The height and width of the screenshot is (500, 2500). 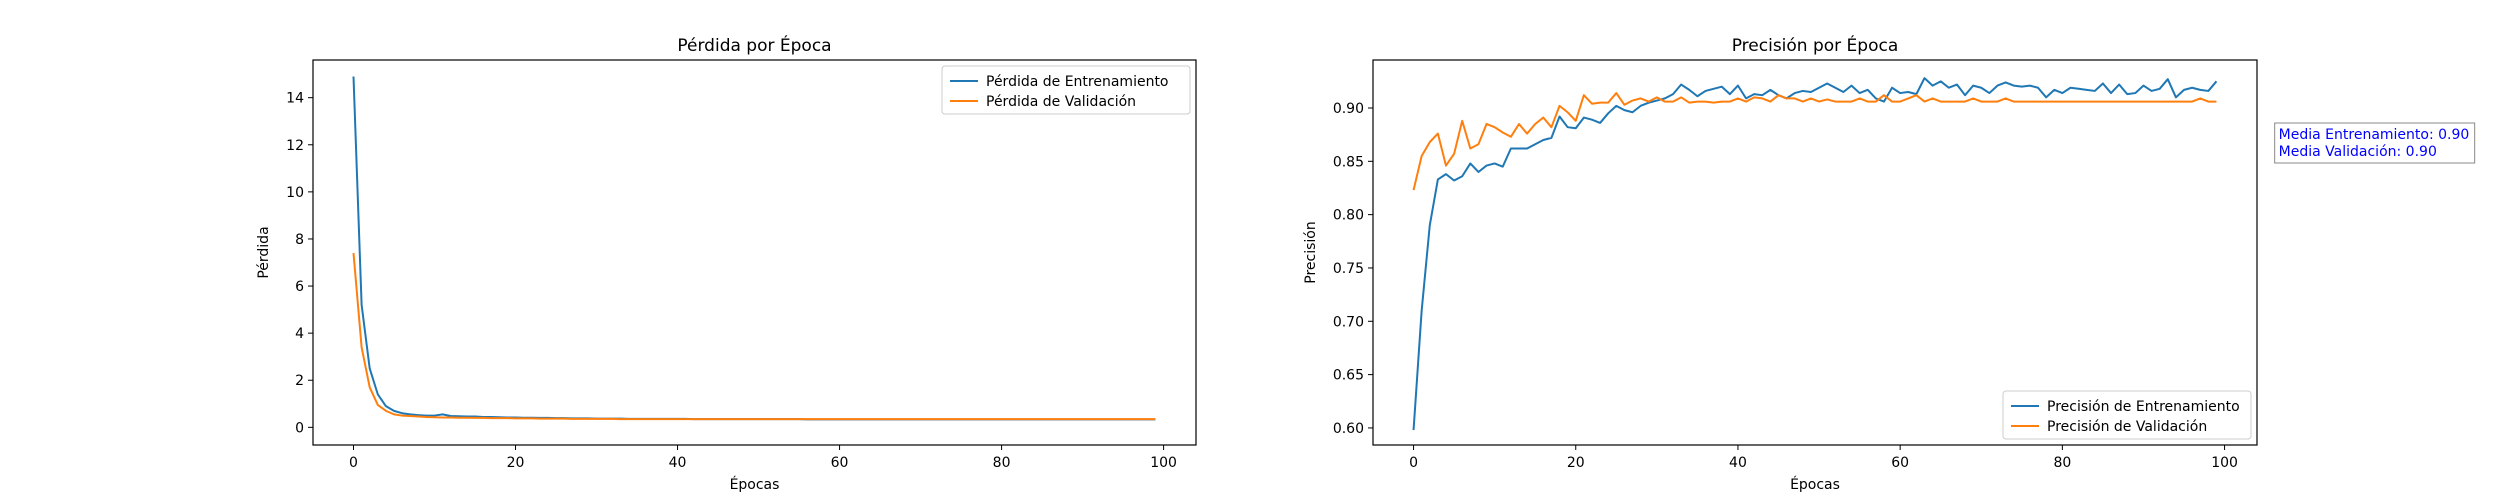 I want to click on annotation-line-2: Media Validación: 0.90, so click(x=2358, y=152).